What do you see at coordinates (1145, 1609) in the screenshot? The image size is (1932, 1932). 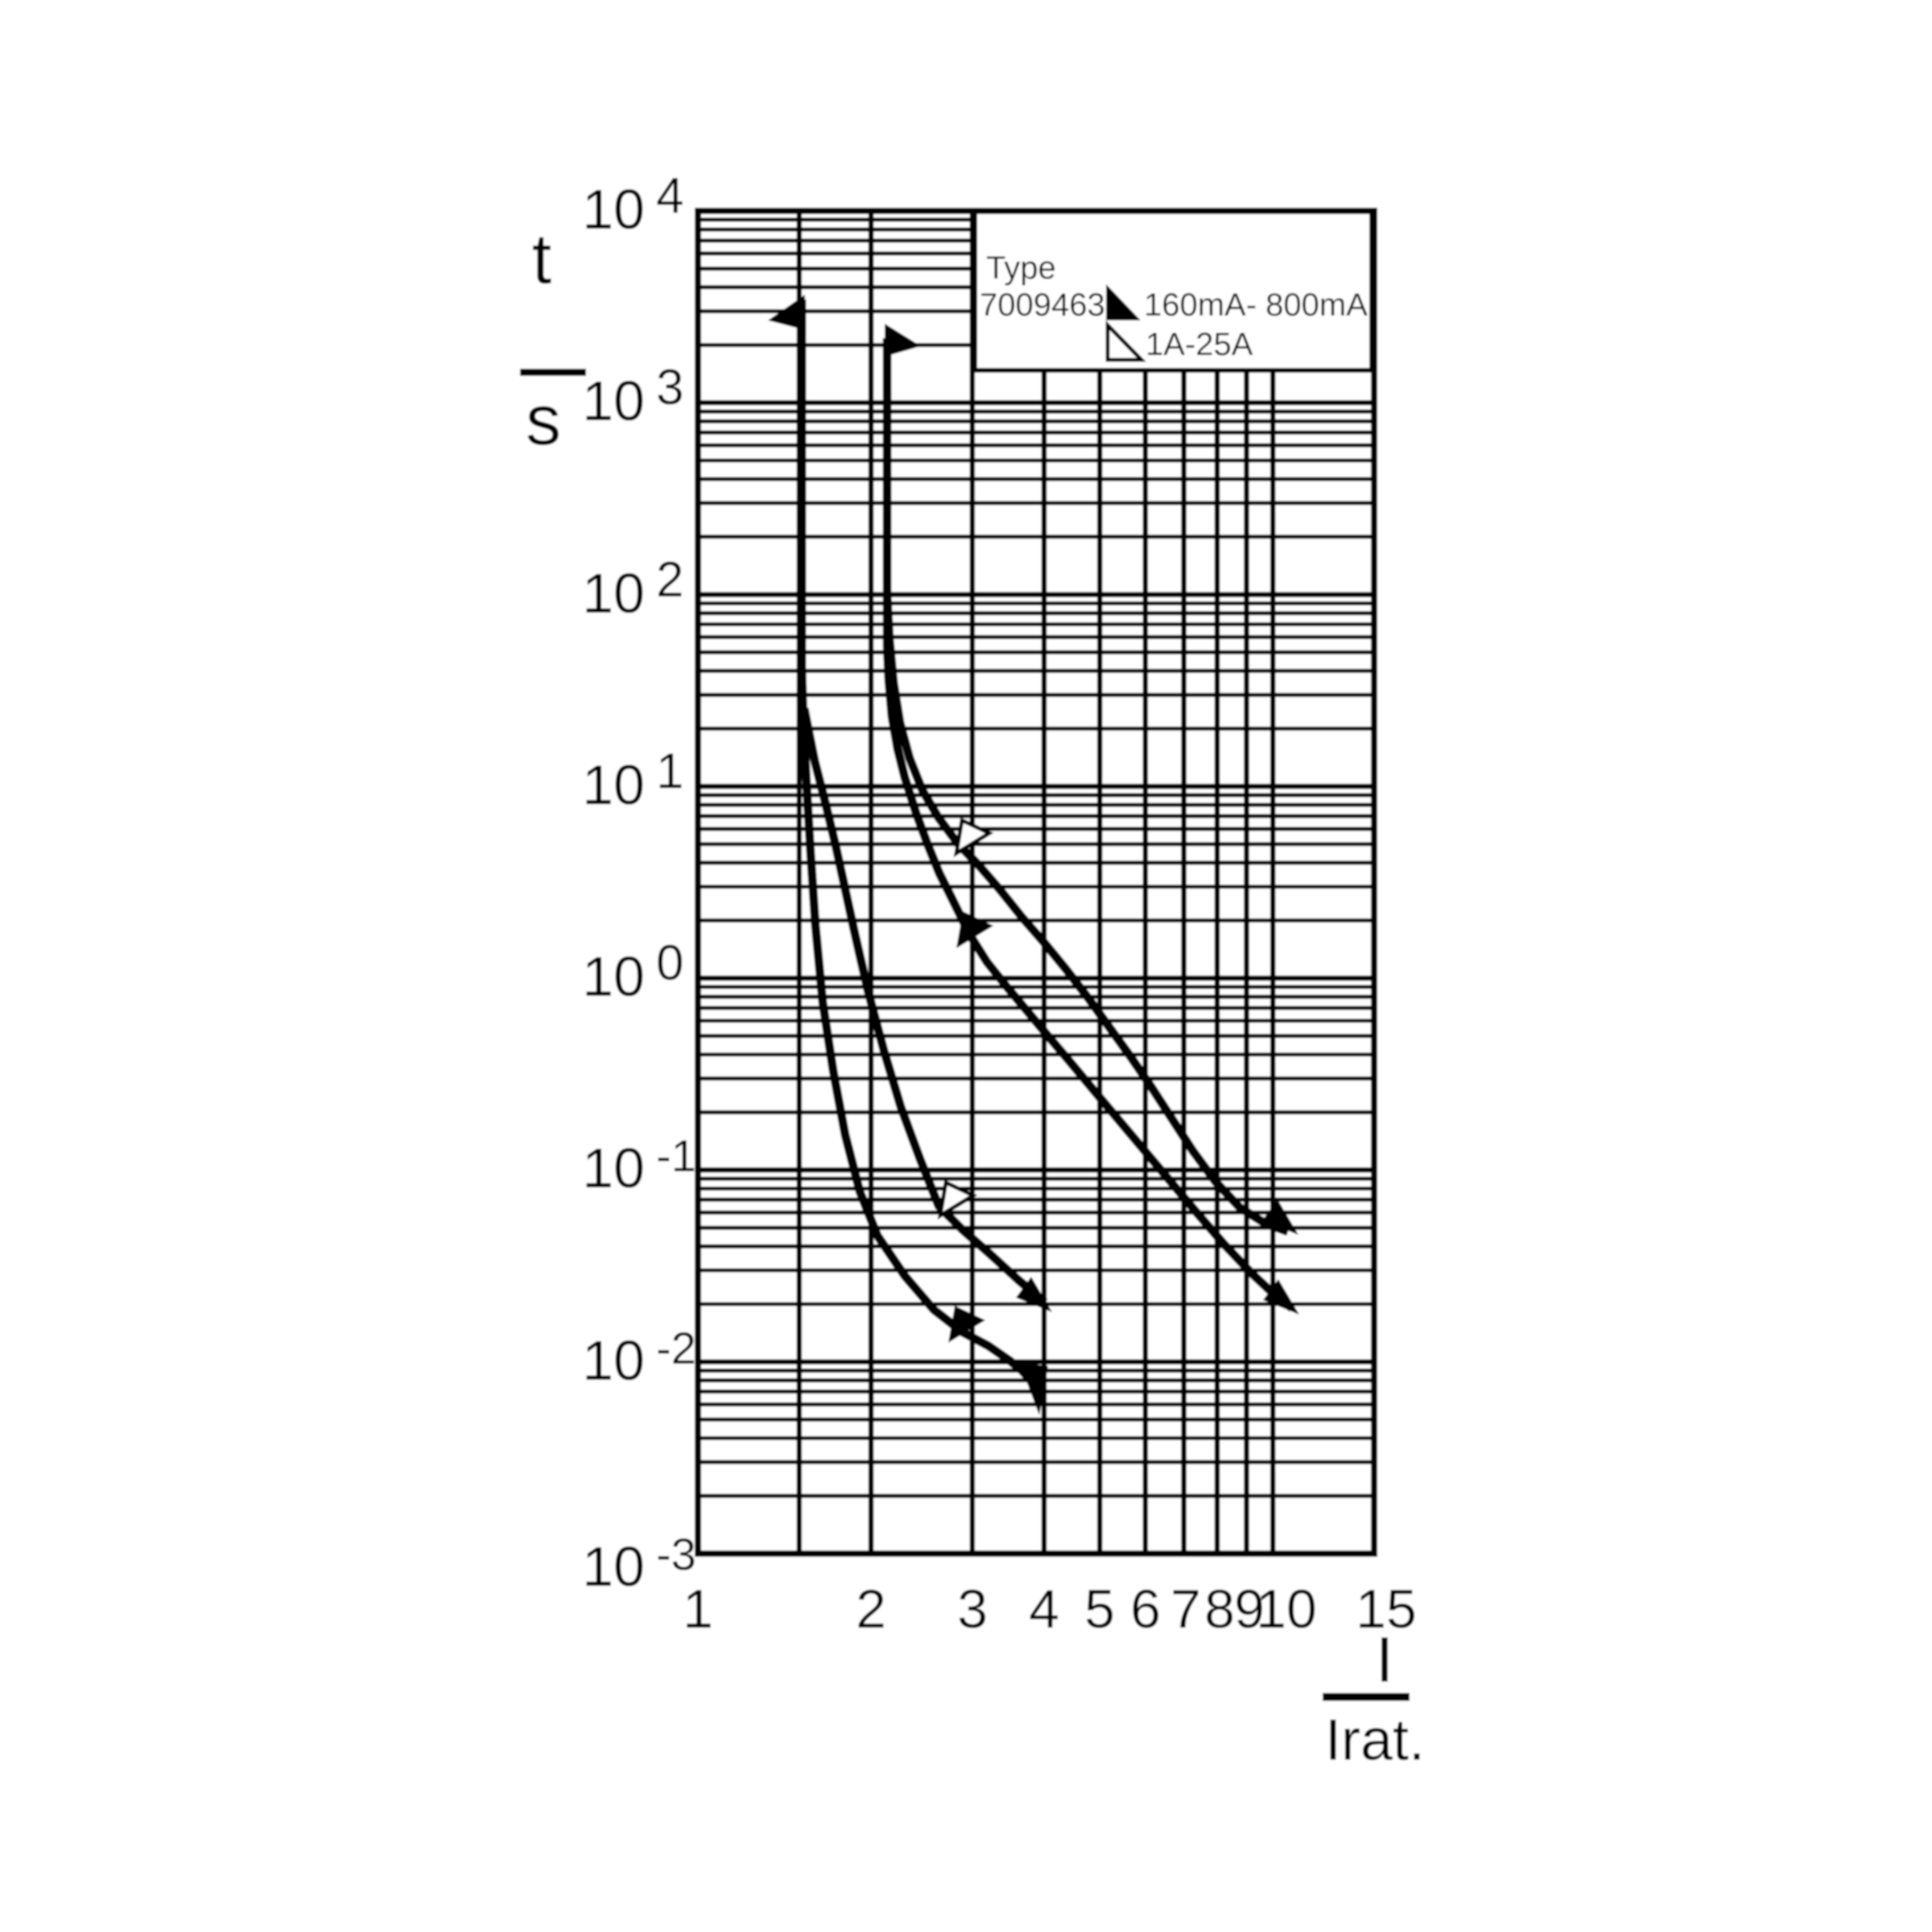 I see `svg-text: 6` at bounding box center [1145, 1609].